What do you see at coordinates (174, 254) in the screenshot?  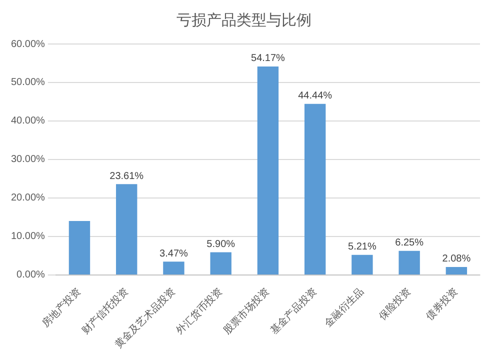 I see `data-label: 3.47%` at bounding box center [174, 254].